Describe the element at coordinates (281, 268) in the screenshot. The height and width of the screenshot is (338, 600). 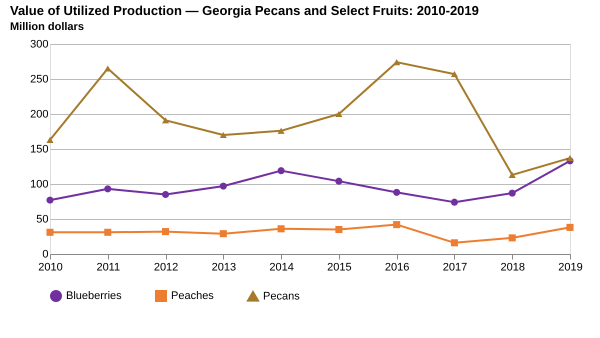
I see `x-tick-label: 2014` at that location.